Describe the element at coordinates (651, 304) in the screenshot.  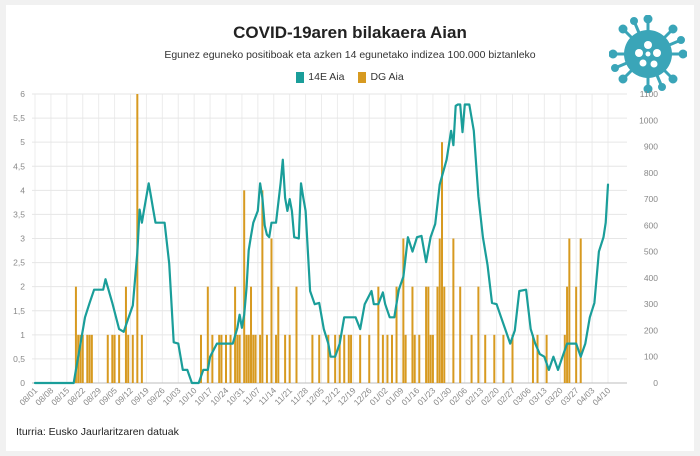
I see `y-right-tick-label: 300` at that location.